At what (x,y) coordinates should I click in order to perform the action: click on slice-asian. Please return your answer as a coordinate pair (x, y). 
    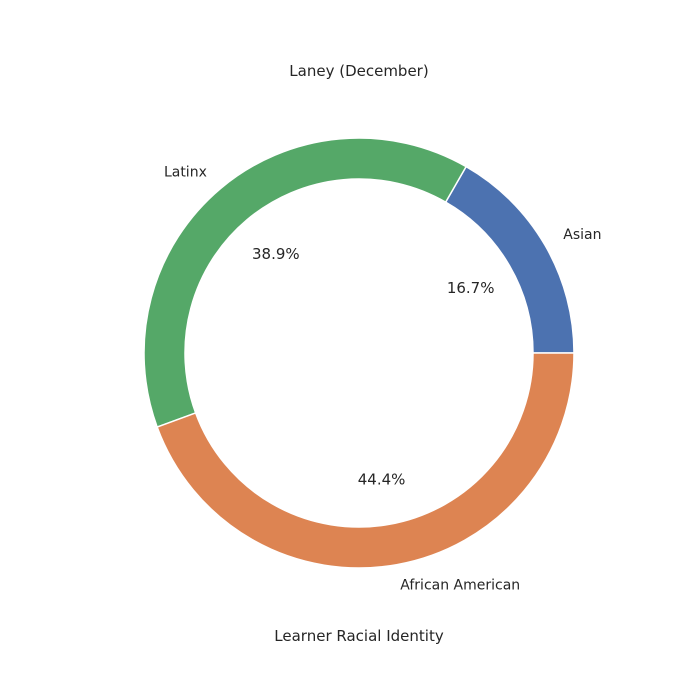
    Looking at the image, I should click on (509, 259).